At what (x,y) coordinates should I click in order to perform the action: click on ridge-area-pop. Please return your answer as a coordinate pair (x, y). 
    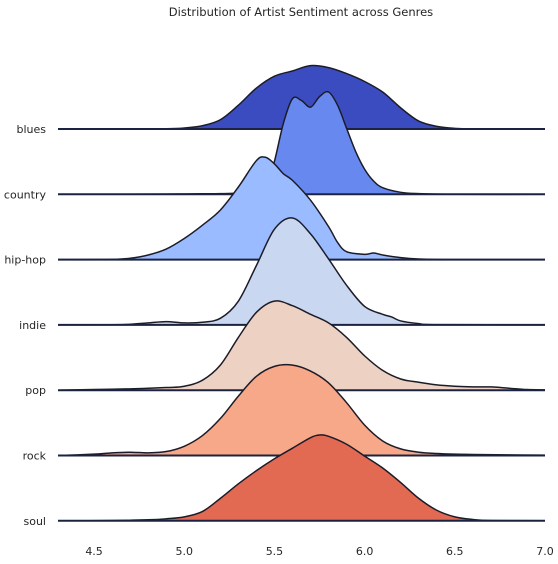
    Looking at the image, I should click on (301, 345).